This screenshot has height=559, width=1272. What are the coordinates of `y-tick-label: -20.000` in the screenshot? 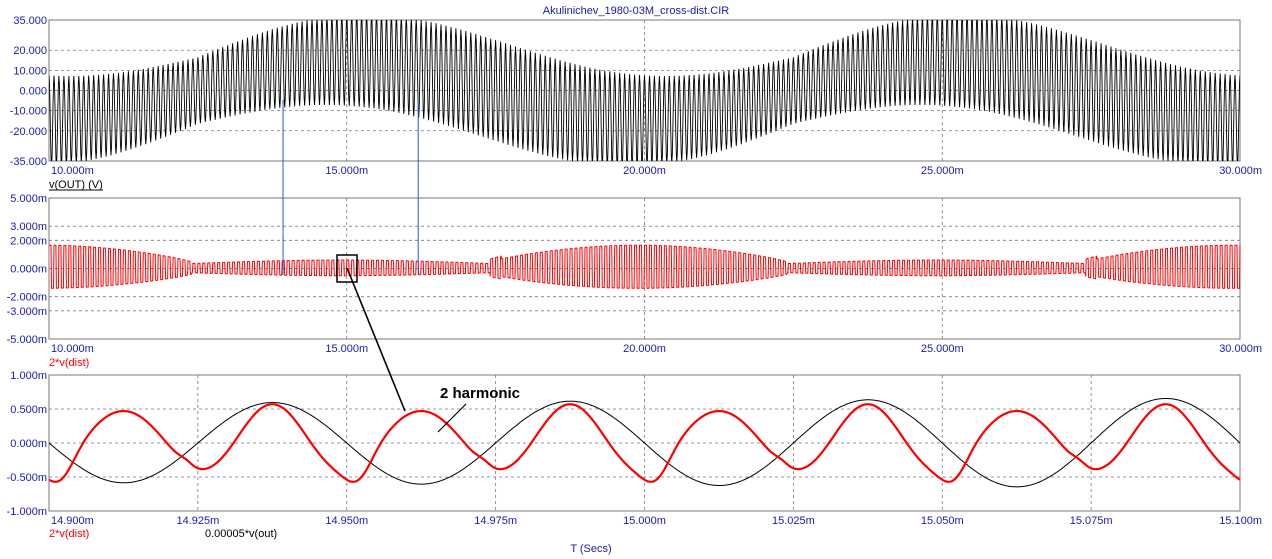 It's located at (28, 132).